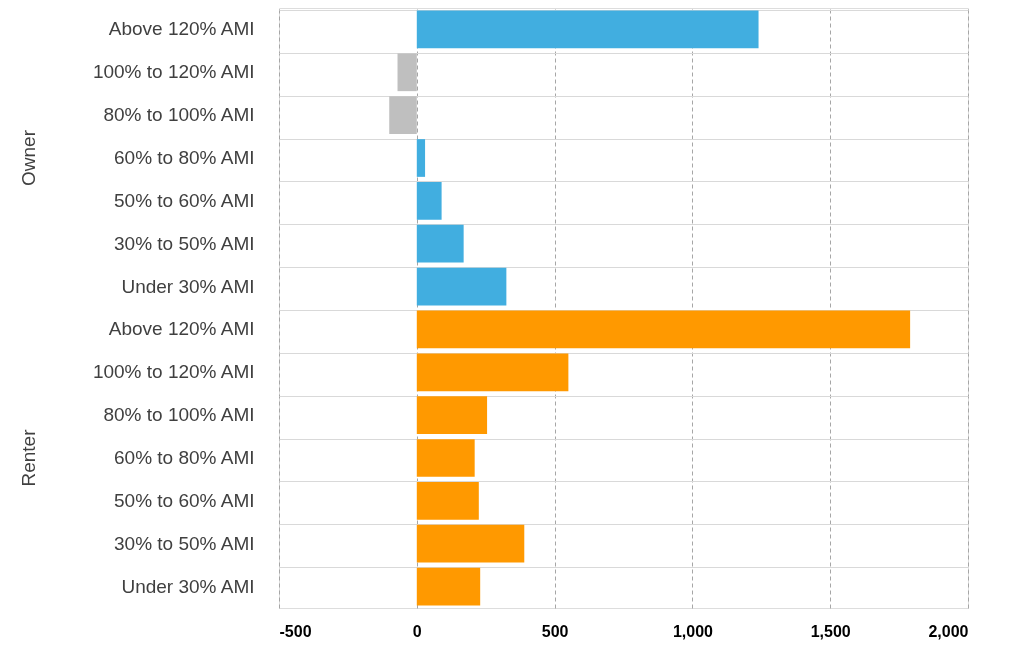  Describe the element at coordinates (948, 631) in the screenshot. I see `x-tick-label: 2,000` at that location.